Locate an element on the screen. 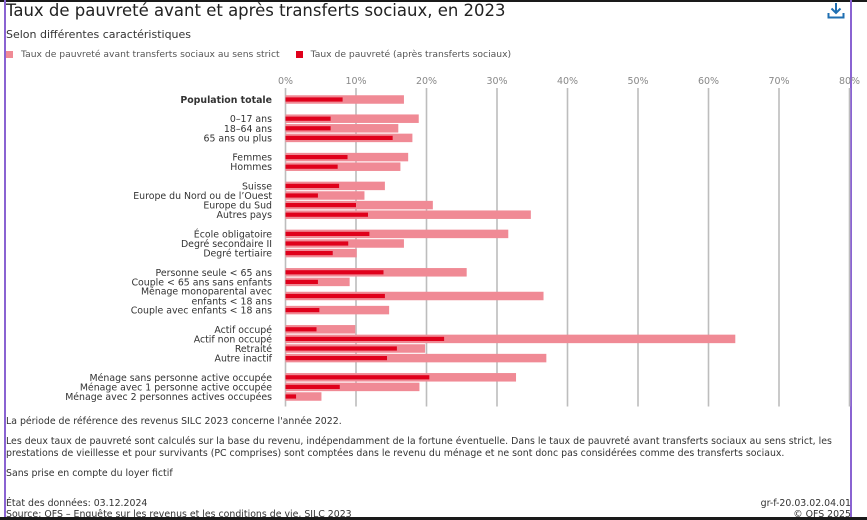  category-label: Europe du Sud is located at coordinates (237, 206).